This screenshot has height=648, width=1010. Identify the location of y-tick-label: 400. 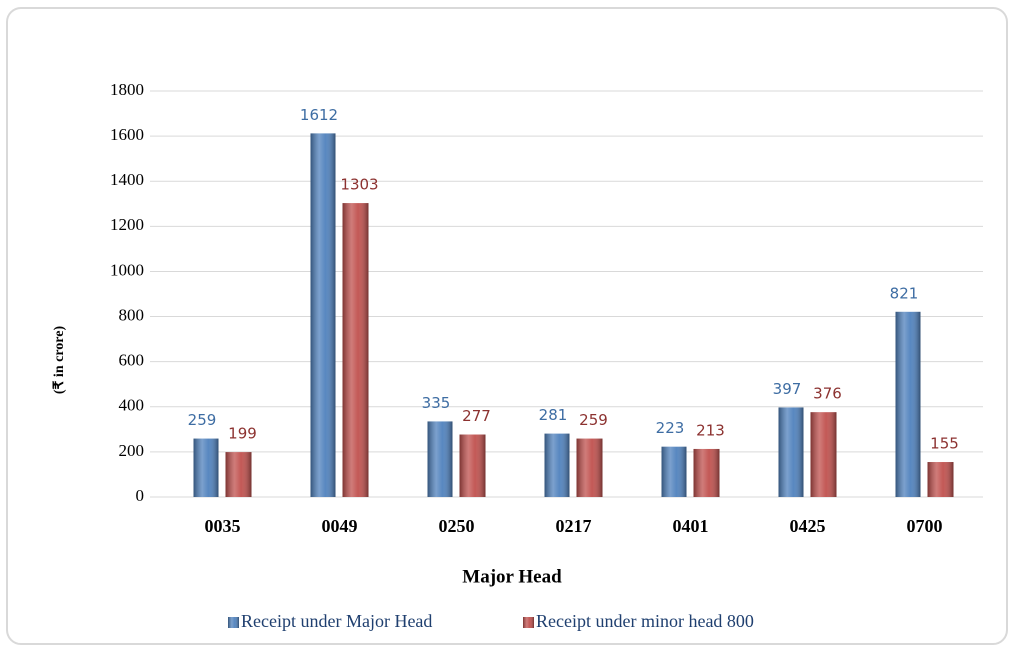
(132, 405).